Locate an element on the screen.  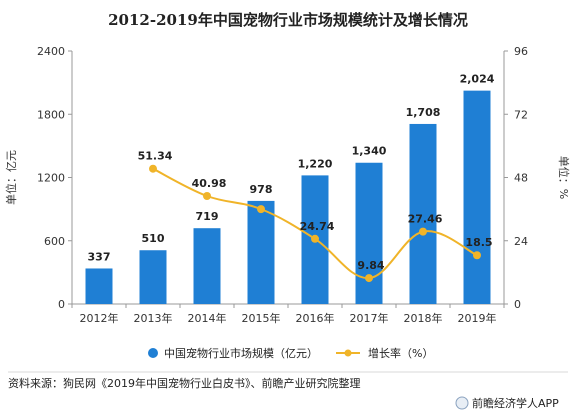
source-note: 资料来源：狗民网《2019年中国宠物行业白皮书》、前瞻产业研究院整理 is located at coordinates (184, 383).